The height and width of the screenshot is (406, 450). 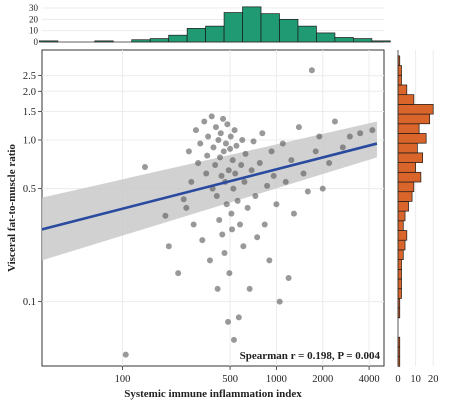 What do you see at coordinates (310, 356) in the screenshot?
I see `spearman-annotation: Spearman r = 0.198, P = 0.004` at bounding box center [310, 356].